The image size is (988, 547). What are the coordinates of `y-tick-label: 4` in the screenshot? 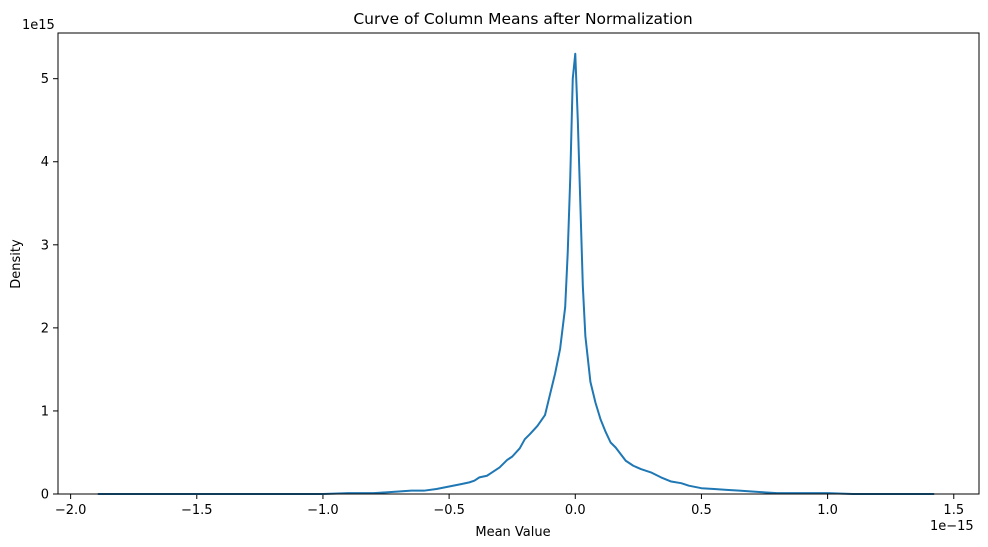 It's located at (45, 162).